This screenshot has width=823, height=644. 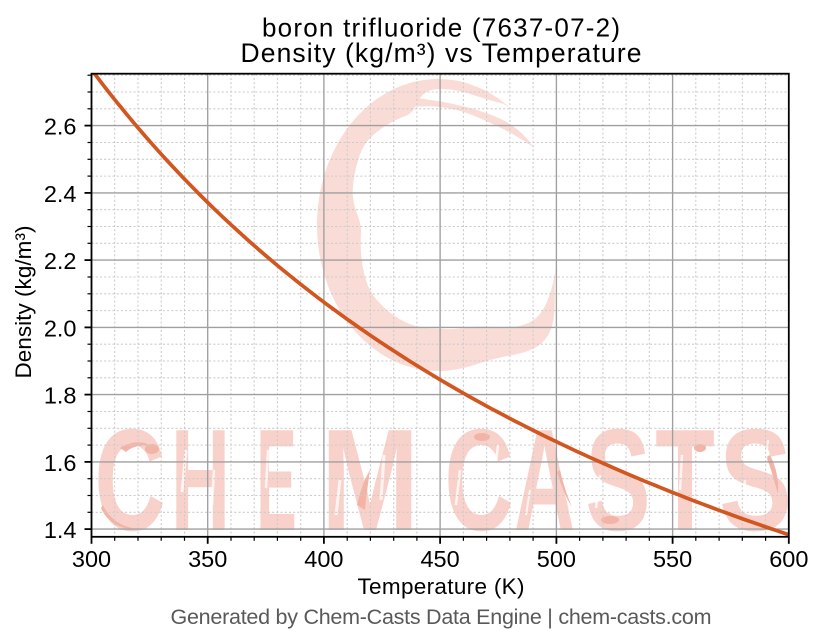 I want to click on svg-text: 600, so click(x=788, y=559).